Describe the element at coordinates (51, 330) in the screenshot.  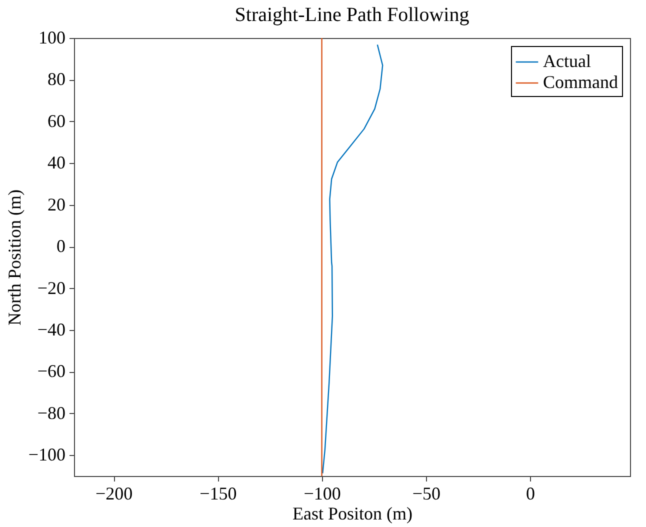
I see `y-tick-label: −40` at that location.